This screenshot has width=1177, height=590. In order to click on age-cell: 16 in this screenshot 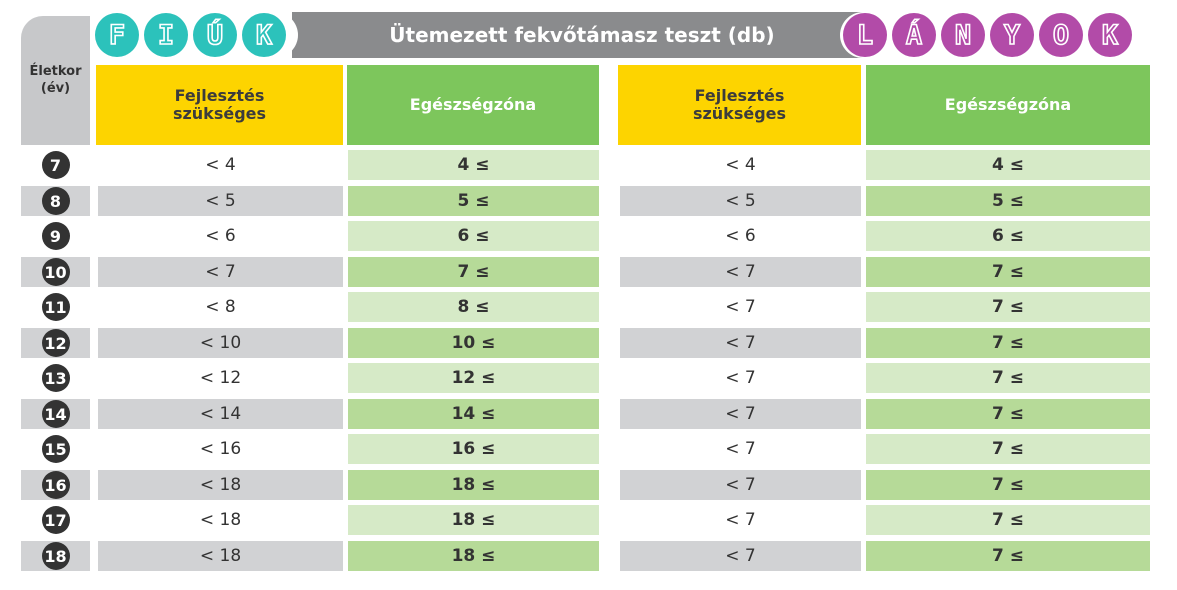, I will do `click(55, 485)`.